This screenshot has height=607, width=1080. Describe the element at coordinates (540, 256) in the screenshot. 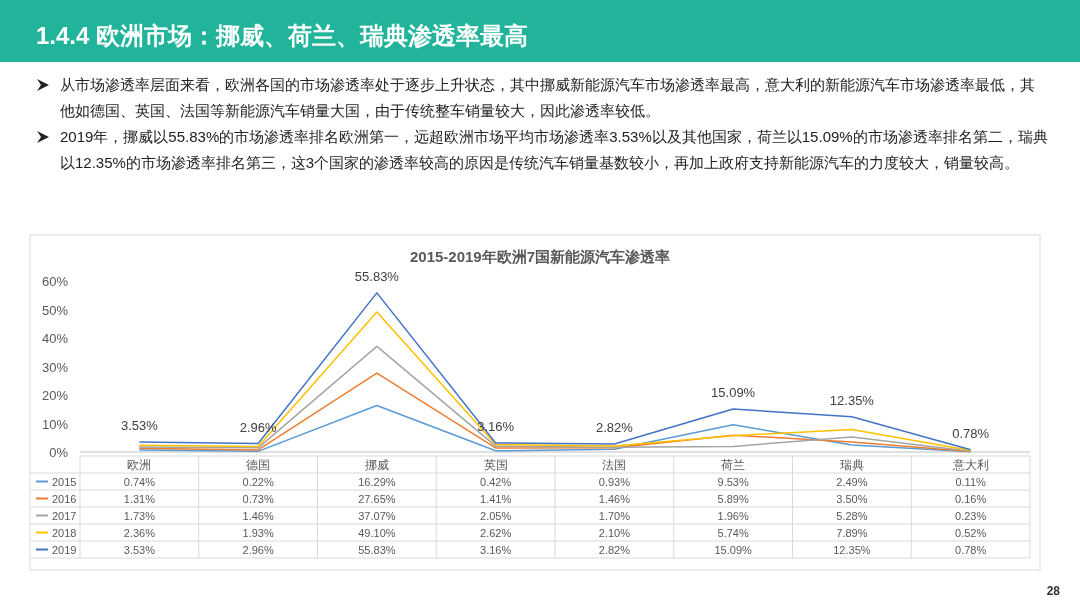

I see `chart-subtitle: 2015-2019年欧洲7国新能源汽车渗透率` at that location.